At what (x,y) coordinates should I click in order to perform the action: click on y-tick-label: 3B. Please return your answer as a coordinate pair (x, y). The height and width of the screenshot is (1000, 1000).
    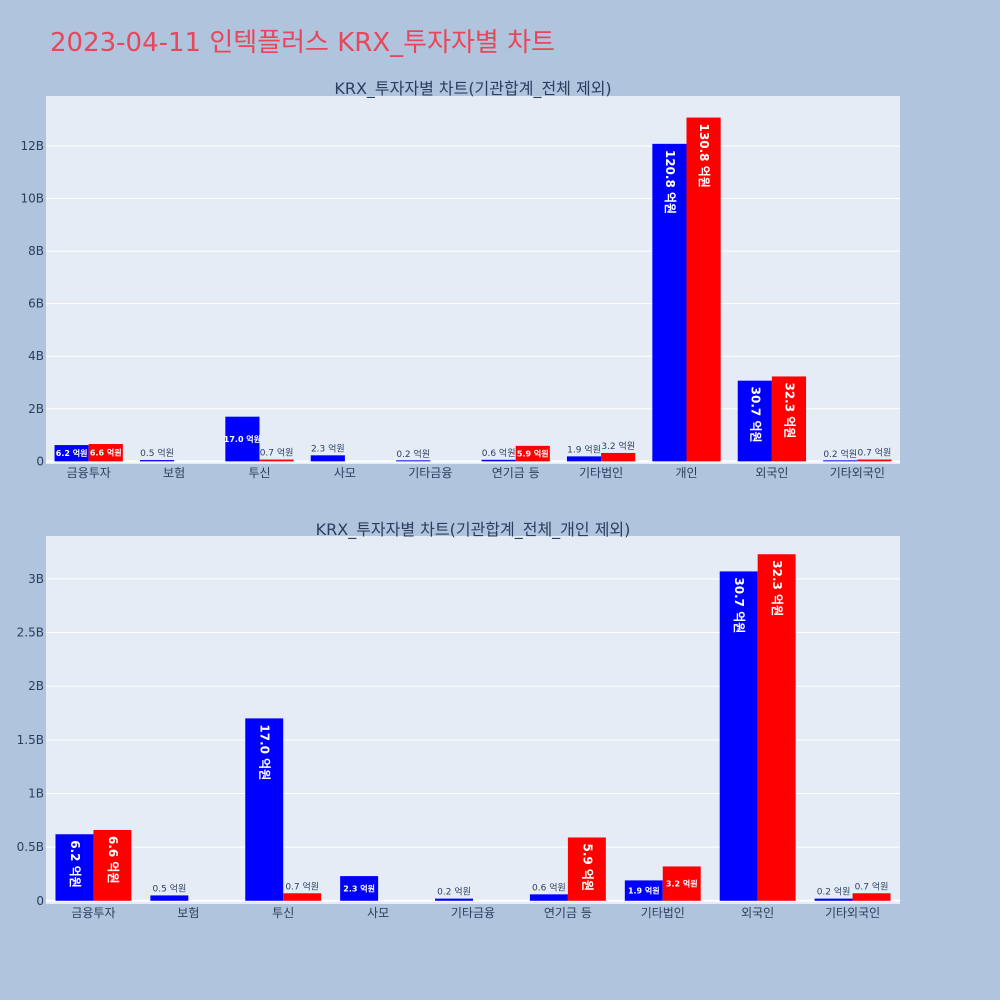
    Looking at the image, I should click on (36, 579).